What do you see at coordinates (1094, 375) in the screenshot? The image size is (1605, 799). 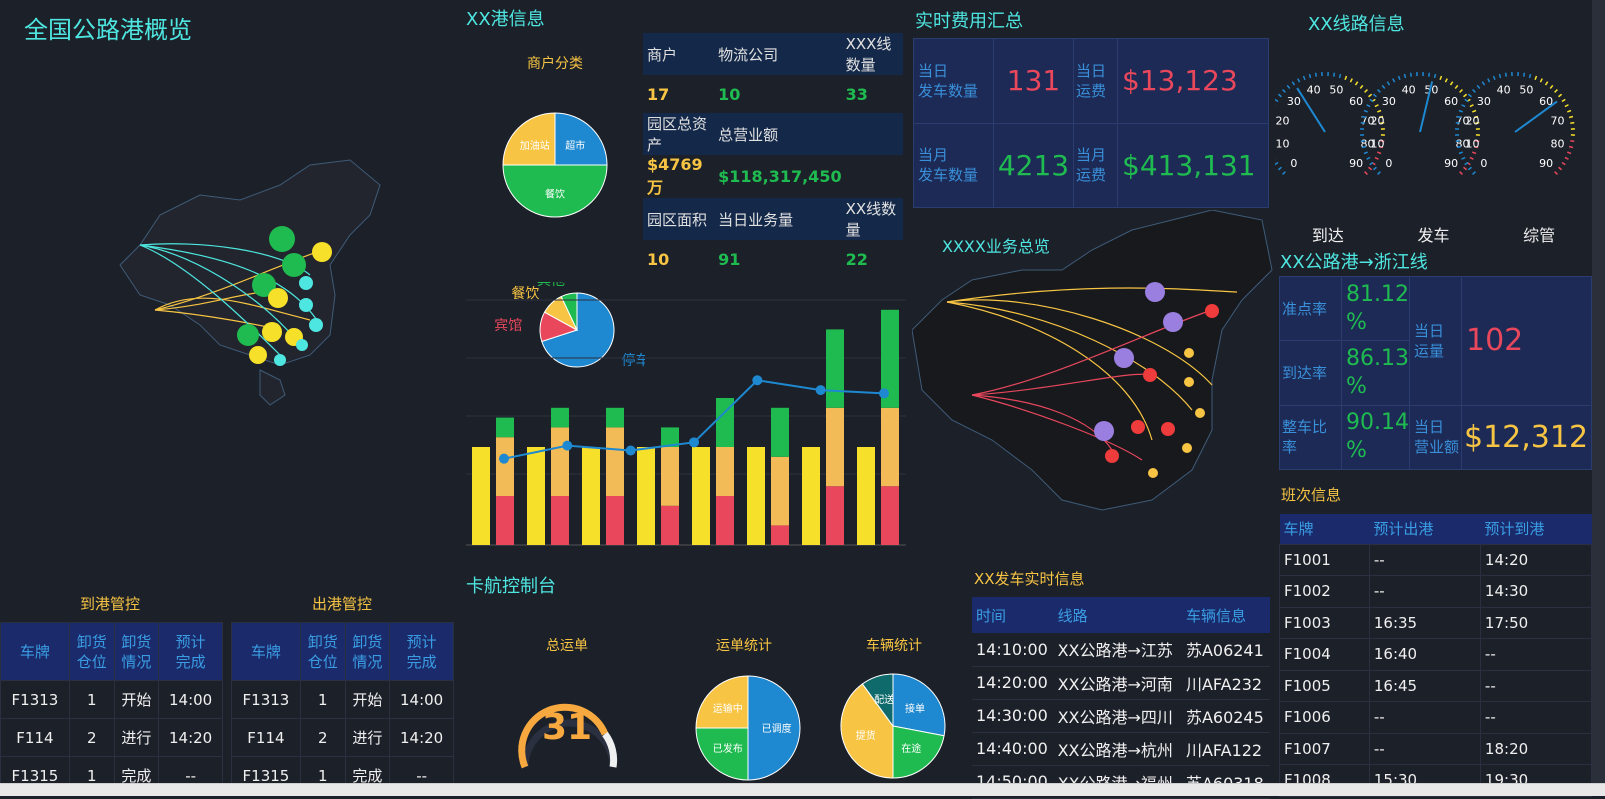 I see `china-map-business` at bounding box center [1094, 375].